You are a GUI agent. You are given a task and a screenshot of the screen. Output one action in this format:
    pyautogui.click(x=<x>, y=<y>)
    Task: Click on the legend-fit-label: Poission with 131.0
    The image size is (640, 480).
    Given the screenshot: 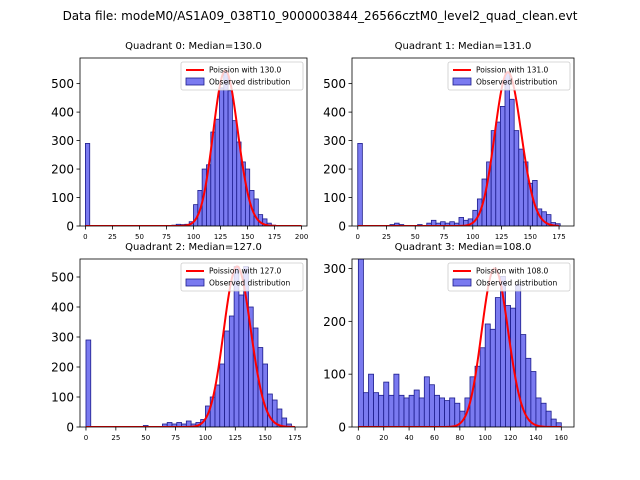 What is the action you would take?
    pyautogui.click(x=512, y=70)
    